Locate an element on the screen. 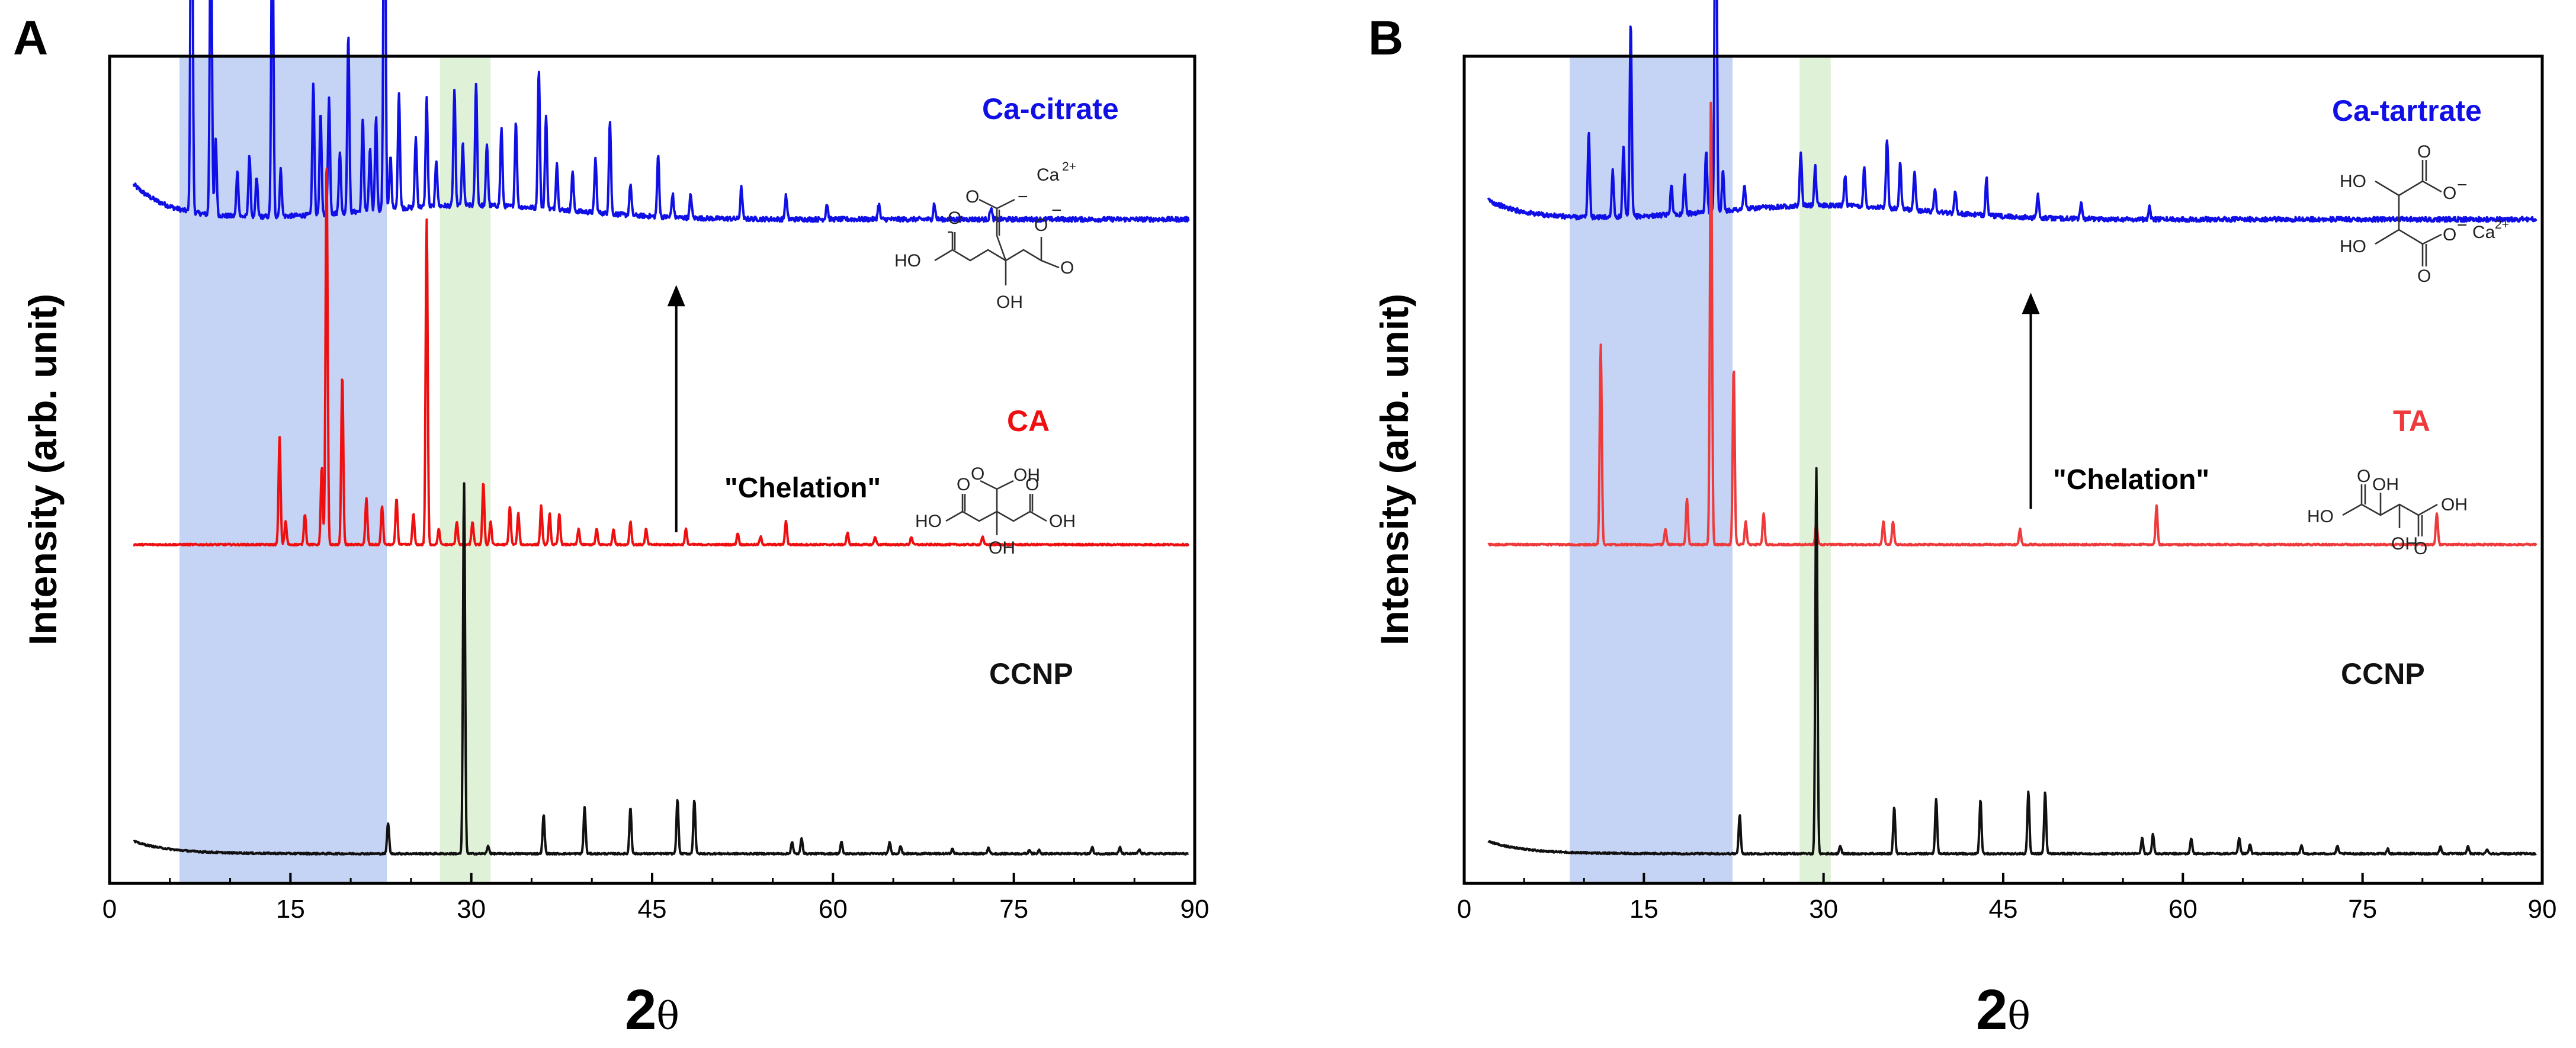  panel-a-trace-ca-citrate is located at coordinates (661, 111).